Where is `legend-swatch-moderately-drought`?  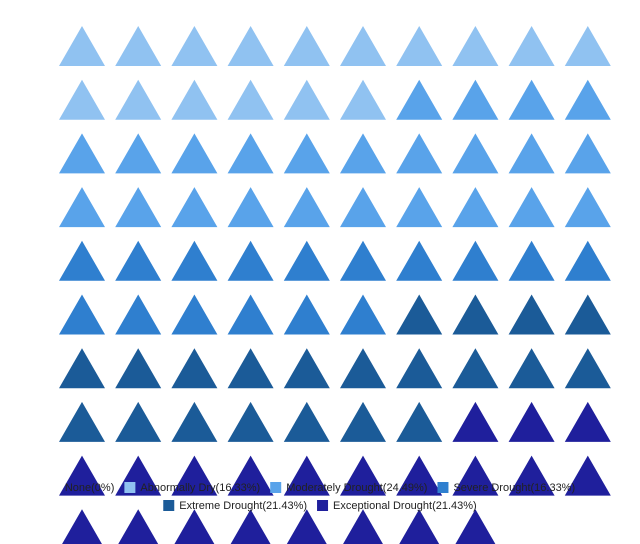 legend-swatch-moderately-drought is located at coordinates (275, 487).